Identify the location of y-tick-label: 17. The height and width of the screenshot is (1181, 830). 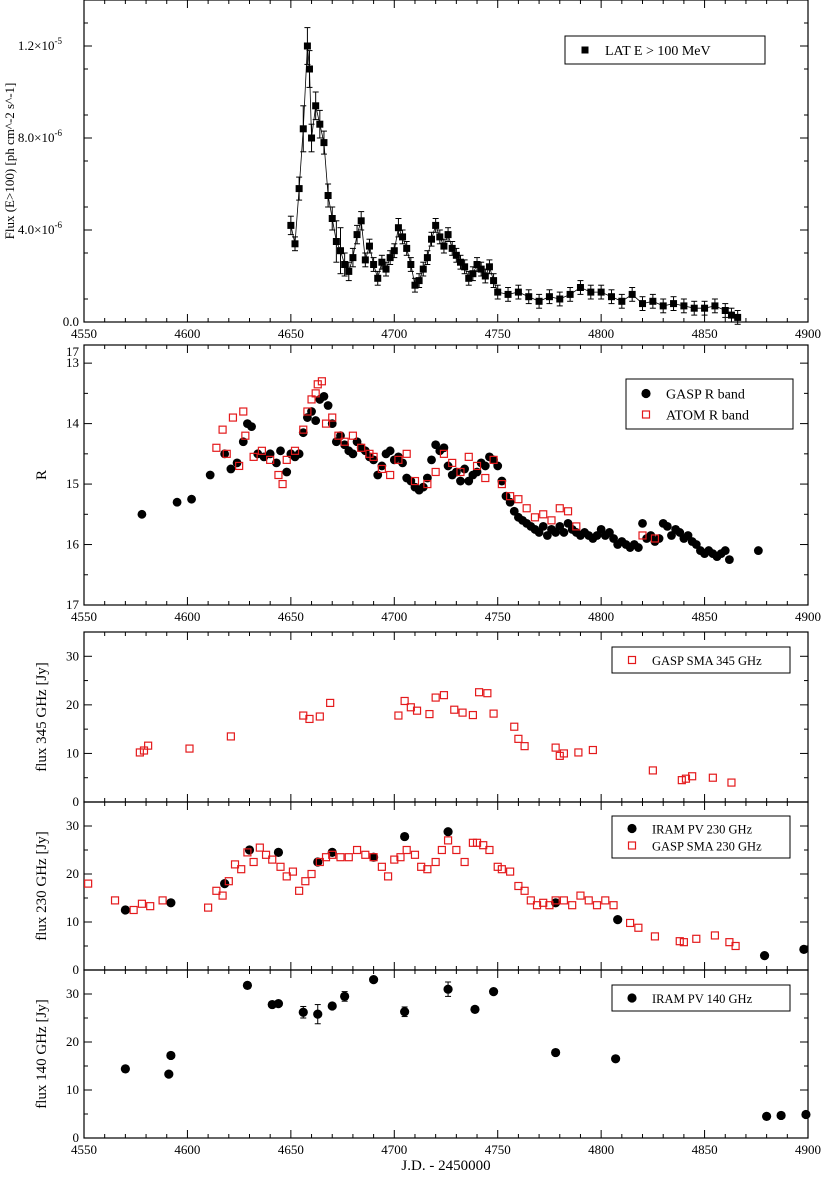
(73, 604).